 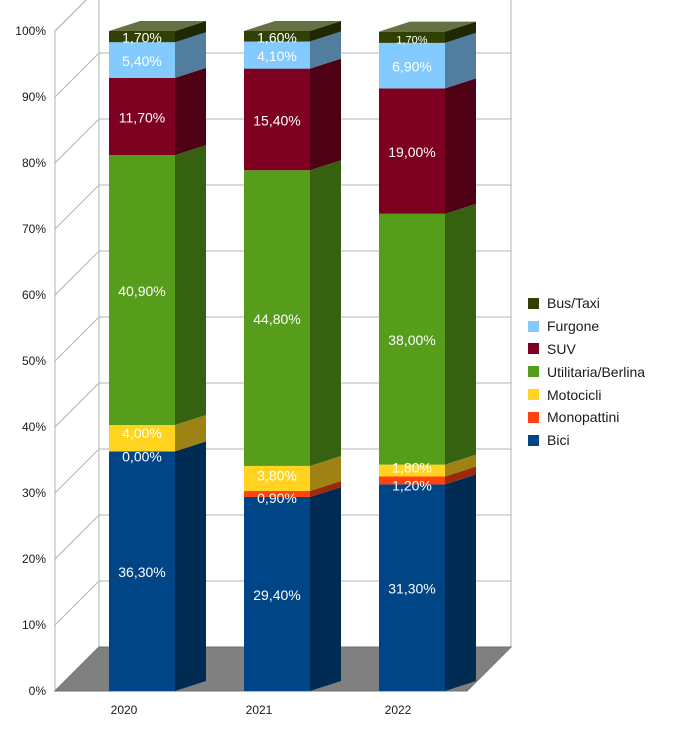 I want to click on bar-stack-2020, so click(x=157, y=356).